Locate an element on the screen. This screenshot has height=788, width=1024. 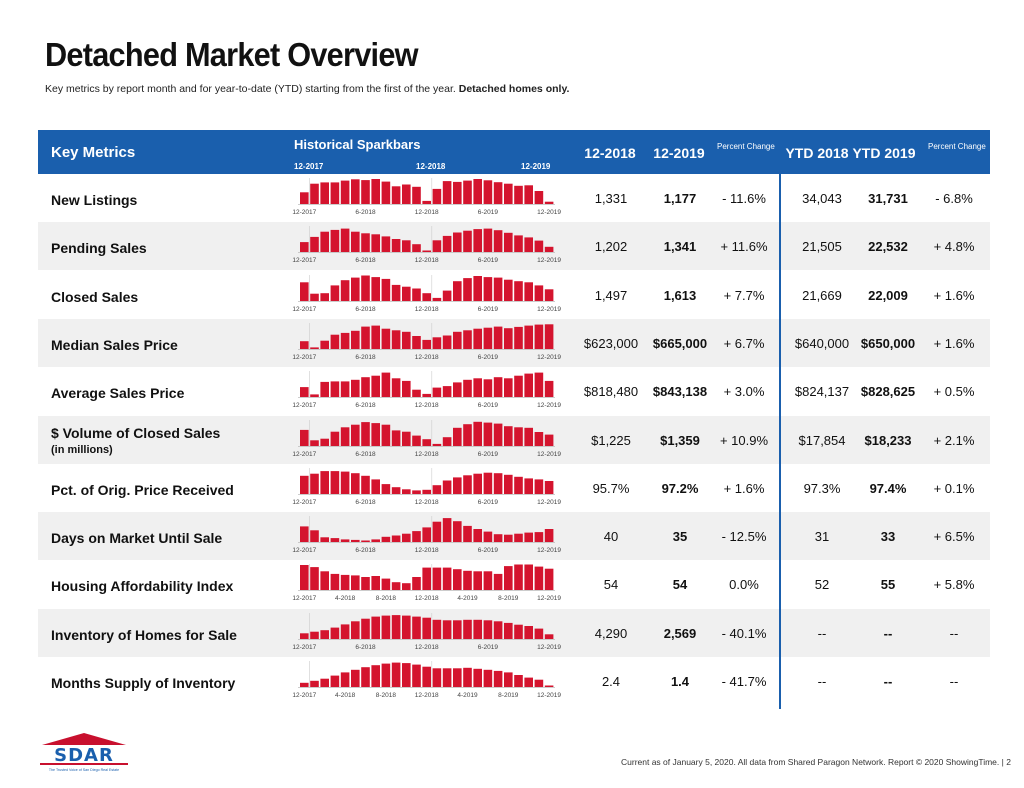
value-12-2018: 2.4 is located at coordinates (611, 681).